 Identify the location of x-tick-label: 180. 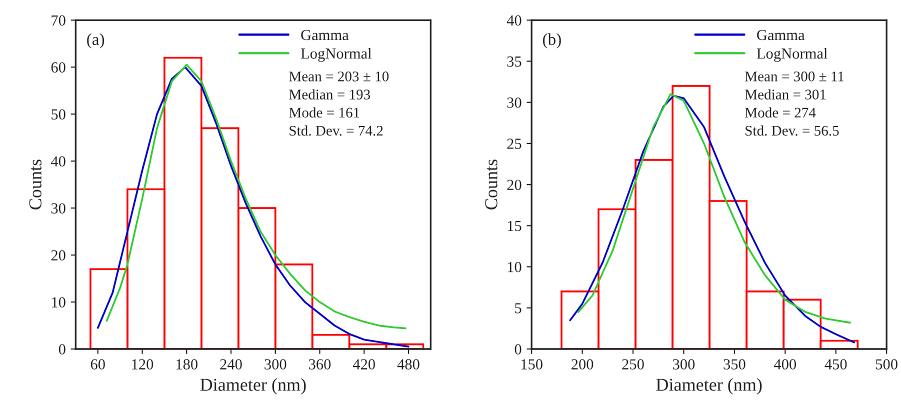
(187, 364).